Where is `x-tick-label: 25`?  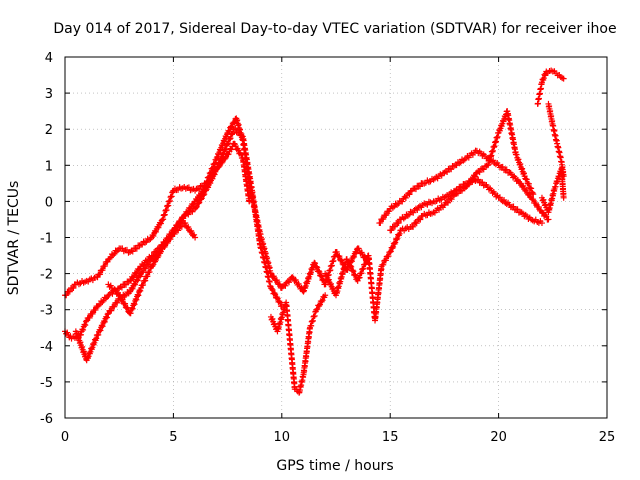
x-tick-label: 25 is located at coordinates (607, 437).